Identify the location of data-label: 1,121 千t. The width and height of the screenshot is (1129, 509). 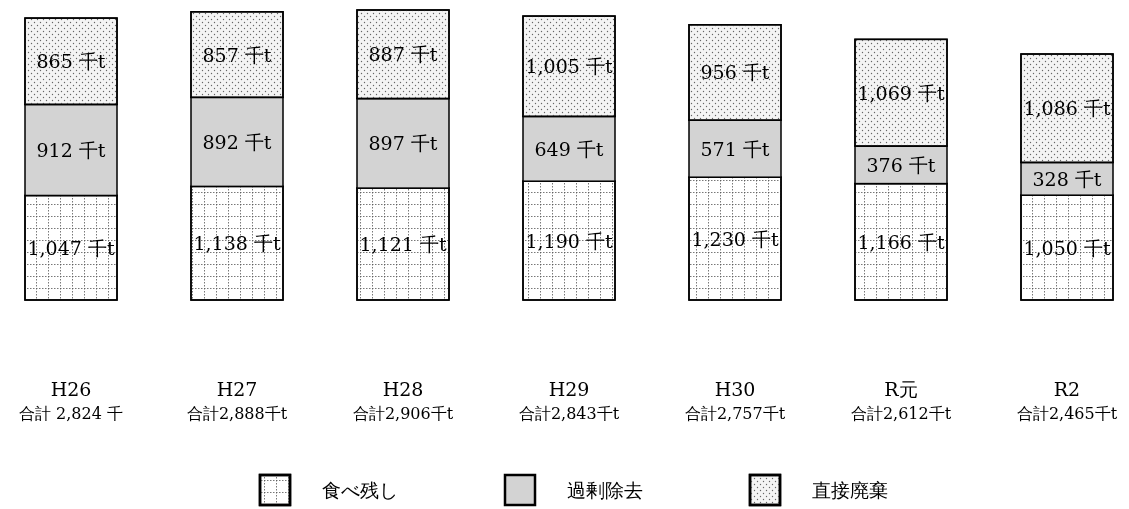
(403, 244).